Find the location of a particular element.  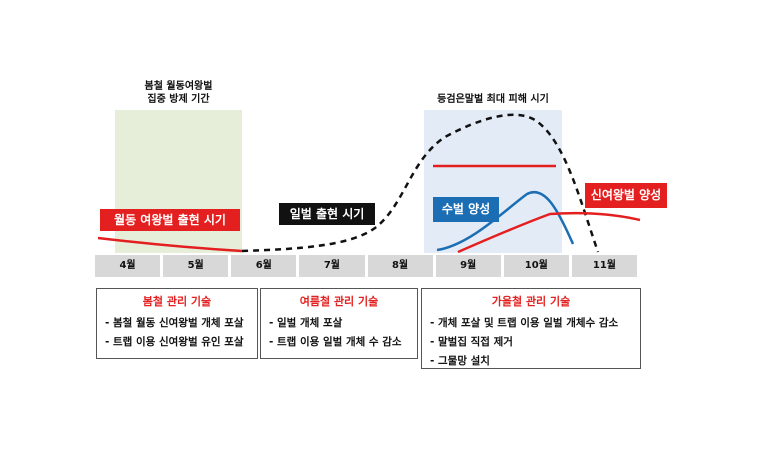

month-may: 5월 is located at coordinates (196, 266).